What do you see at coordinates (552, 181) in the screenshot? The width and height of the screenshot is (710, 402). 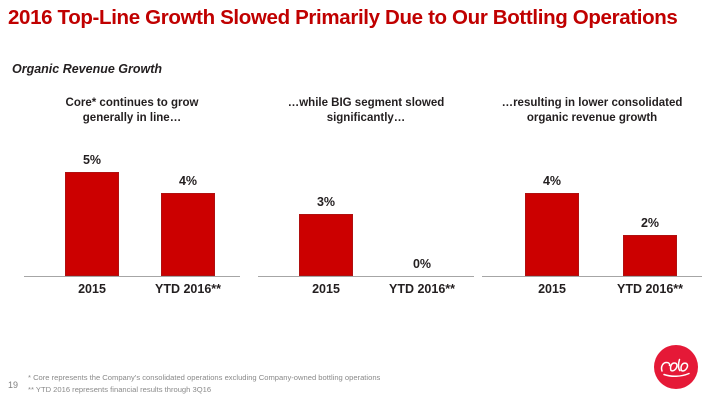 I see `chart-3-value-label-2015: 4%` at bounding box center [552, 181].